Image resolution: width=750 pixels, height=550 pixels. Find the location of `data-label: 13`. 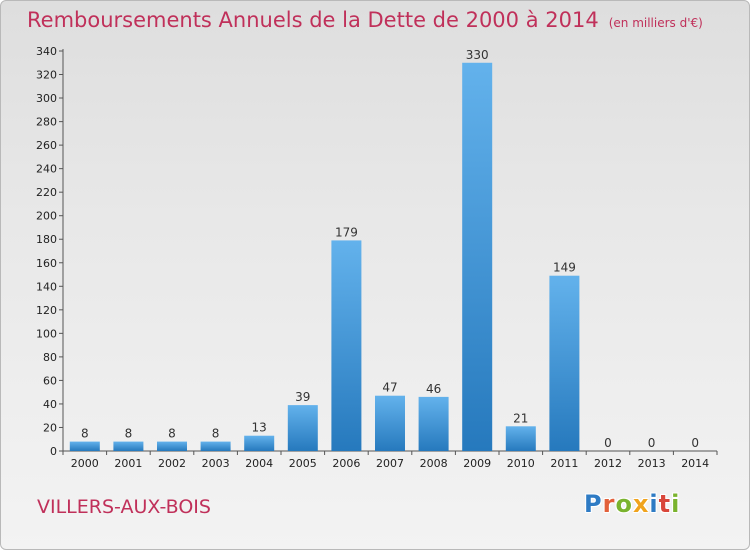

data-label: 13 is located at coordinates (259, 428).